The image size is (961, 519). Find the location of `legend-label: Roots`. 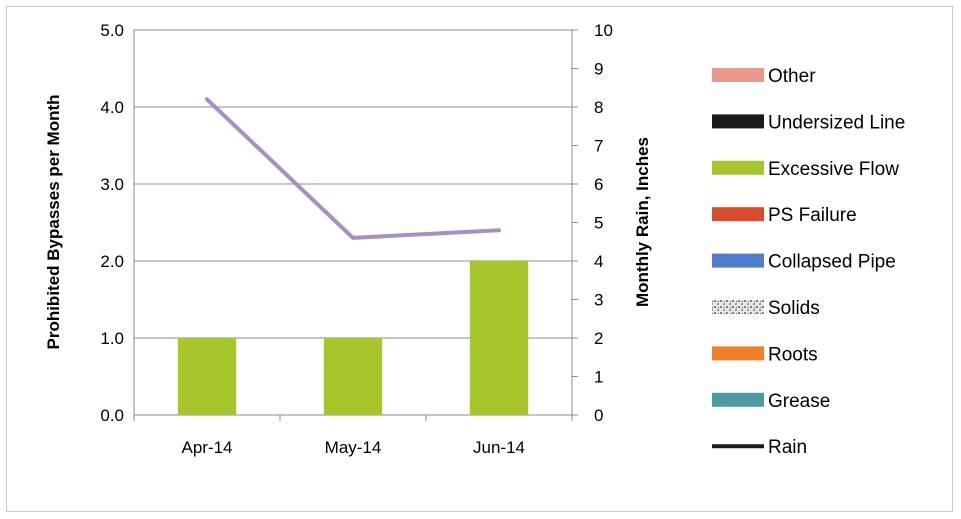

legend-label: Roots is located at coordinates (793, 354).